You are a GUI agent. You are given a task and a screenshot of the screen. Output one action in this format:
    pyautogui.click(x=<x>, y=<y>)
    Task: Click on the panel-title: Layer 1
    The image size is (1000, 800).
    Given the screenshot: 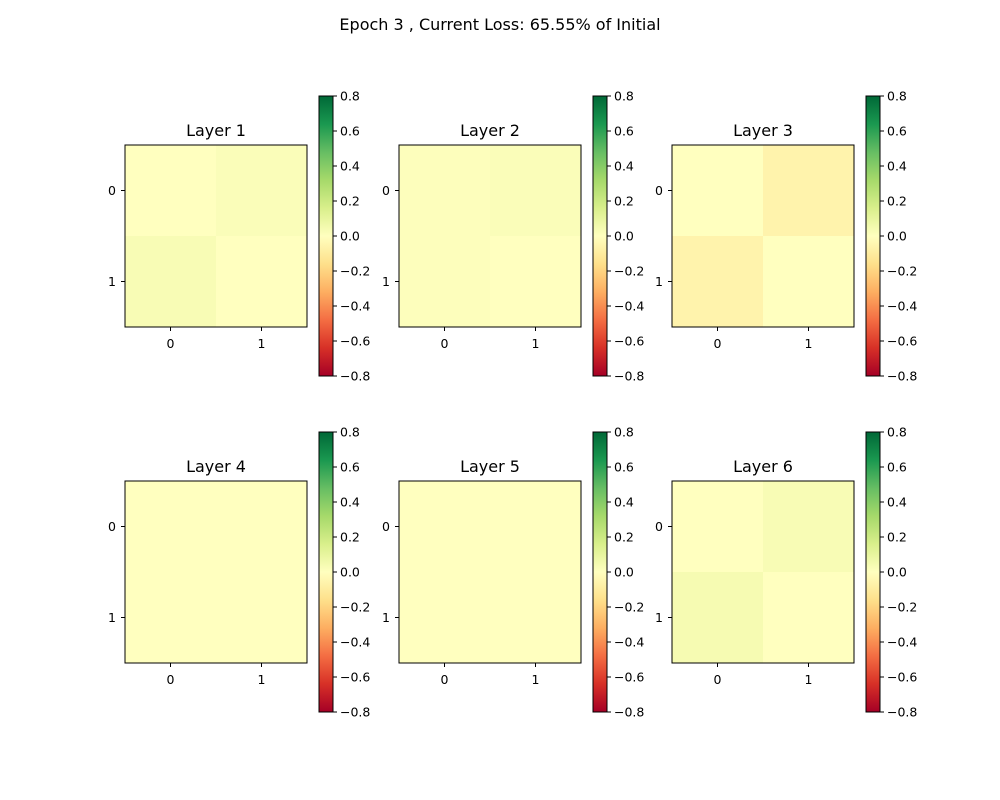 What is the action you would take?
    pyautogui.click(x=216, y=130)
    